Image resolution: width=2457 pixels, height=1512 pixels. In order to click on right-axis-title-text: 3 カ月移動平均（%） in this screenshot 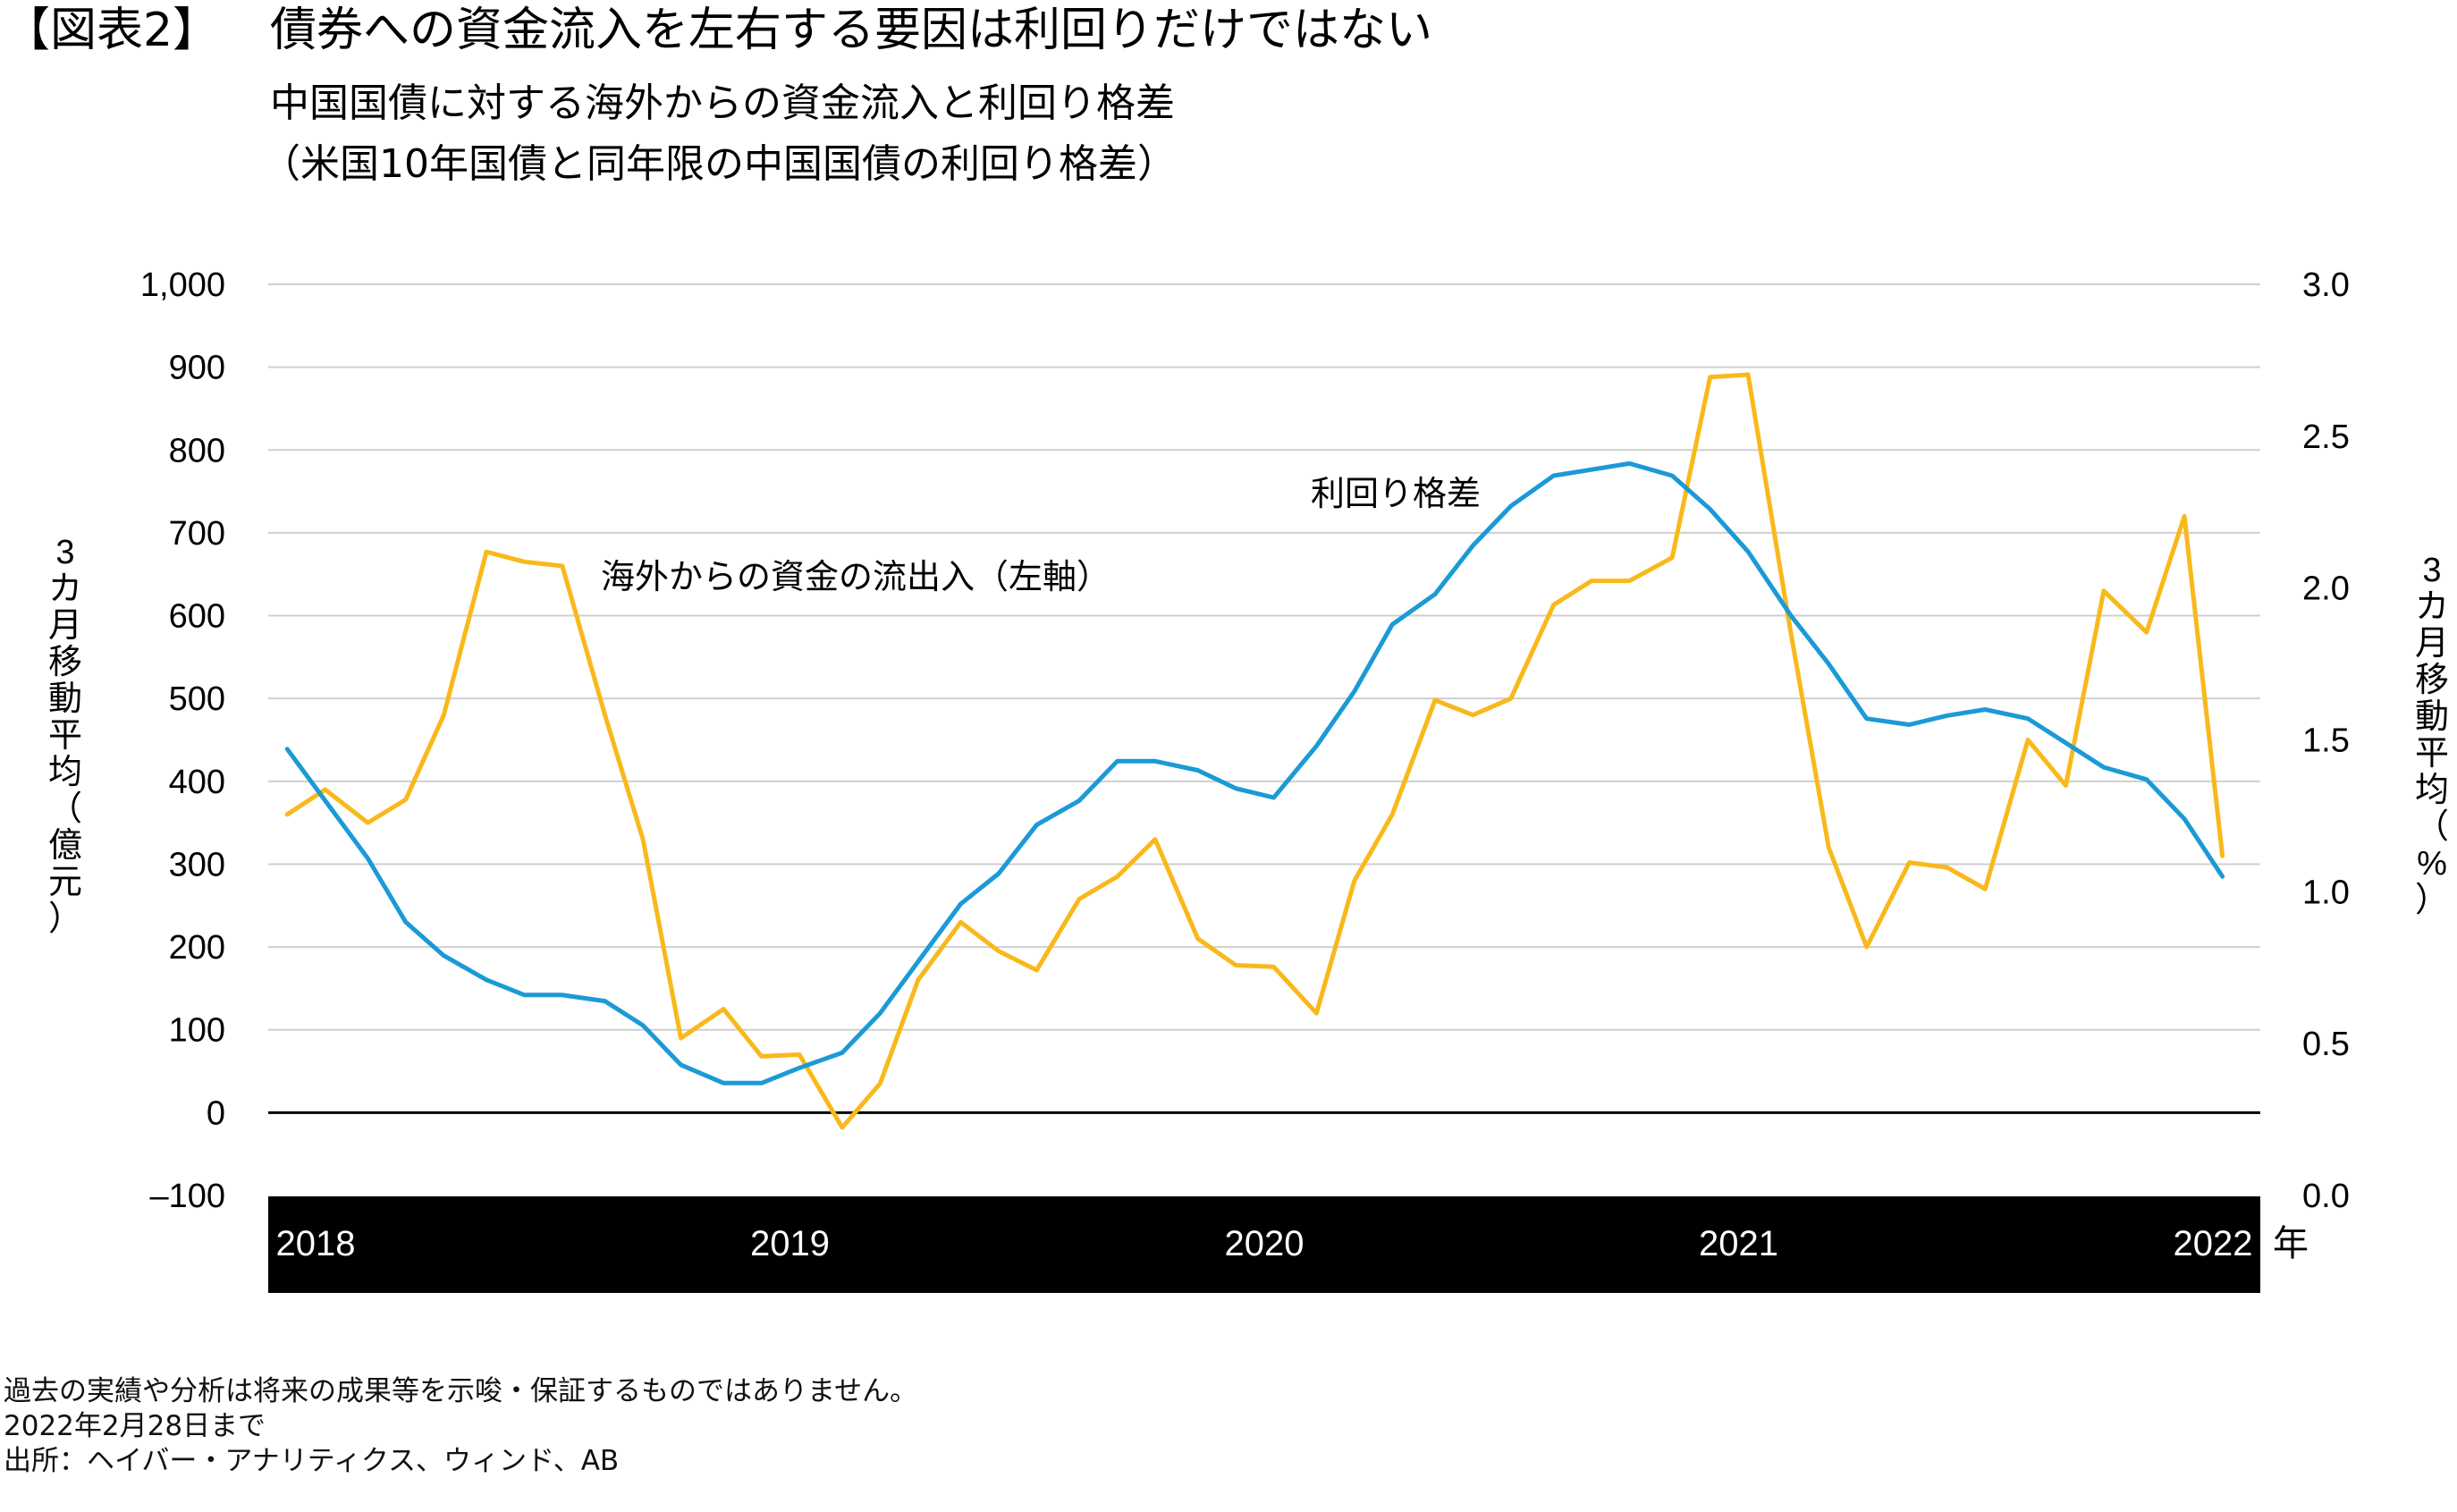, I will do `click(2432, 736)`.